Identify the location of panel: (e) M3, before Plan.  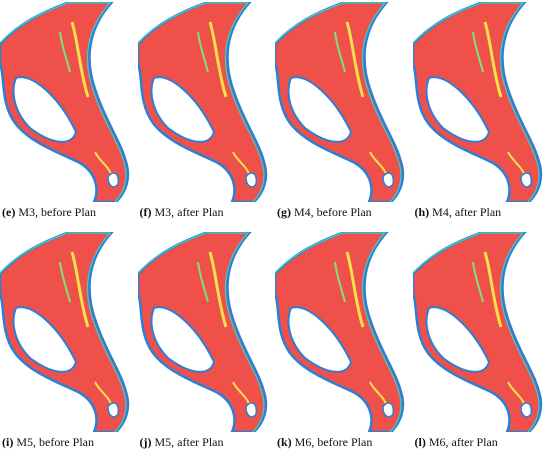
(68, 111).